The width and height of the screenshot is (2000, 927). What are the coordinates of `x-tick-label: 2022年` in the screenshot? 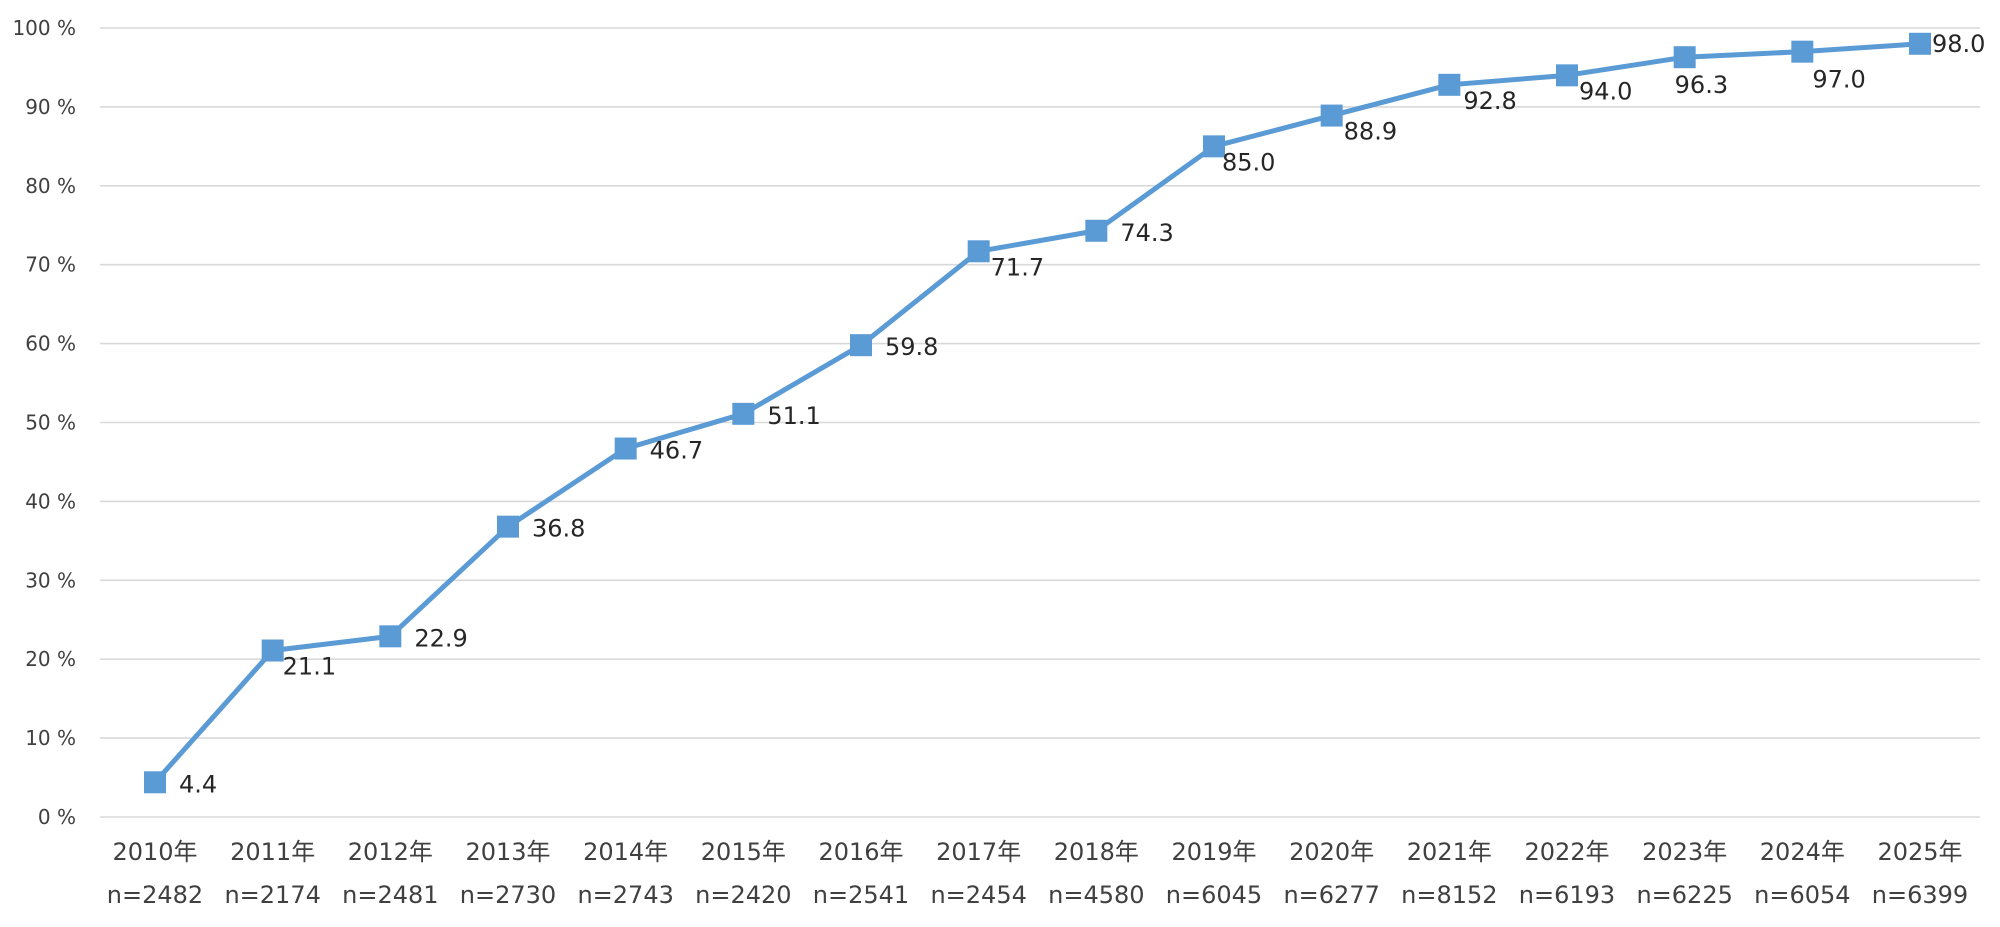 It's located at (1566, 852).